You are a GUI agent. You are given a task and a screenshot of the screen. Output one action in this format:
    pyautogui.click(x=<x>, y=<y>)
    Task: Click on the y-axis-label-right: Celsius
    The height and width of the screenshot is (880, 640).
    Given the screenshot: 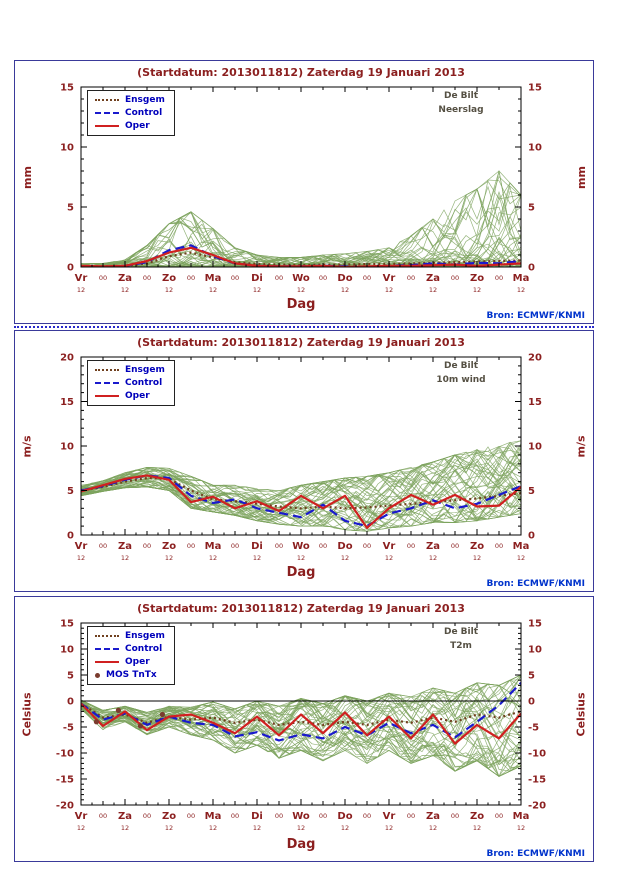 What is the action you would take?
    pyautogui.click(x=581, y=714)
    